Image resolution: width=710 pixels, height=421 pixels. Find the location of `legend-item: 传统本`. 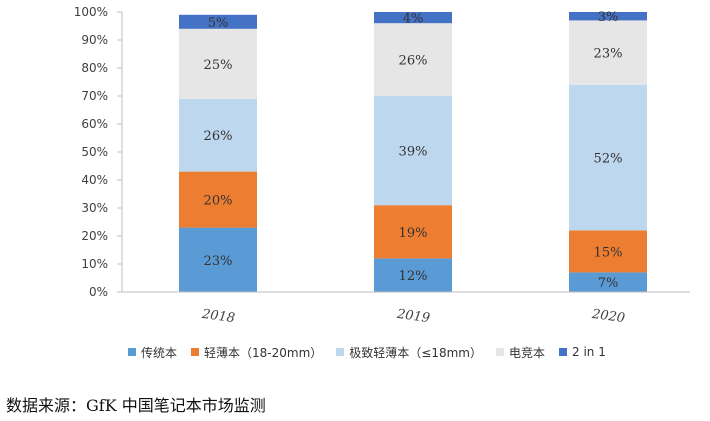

legend-item: 传统本 is located at coordinates (152, 352).